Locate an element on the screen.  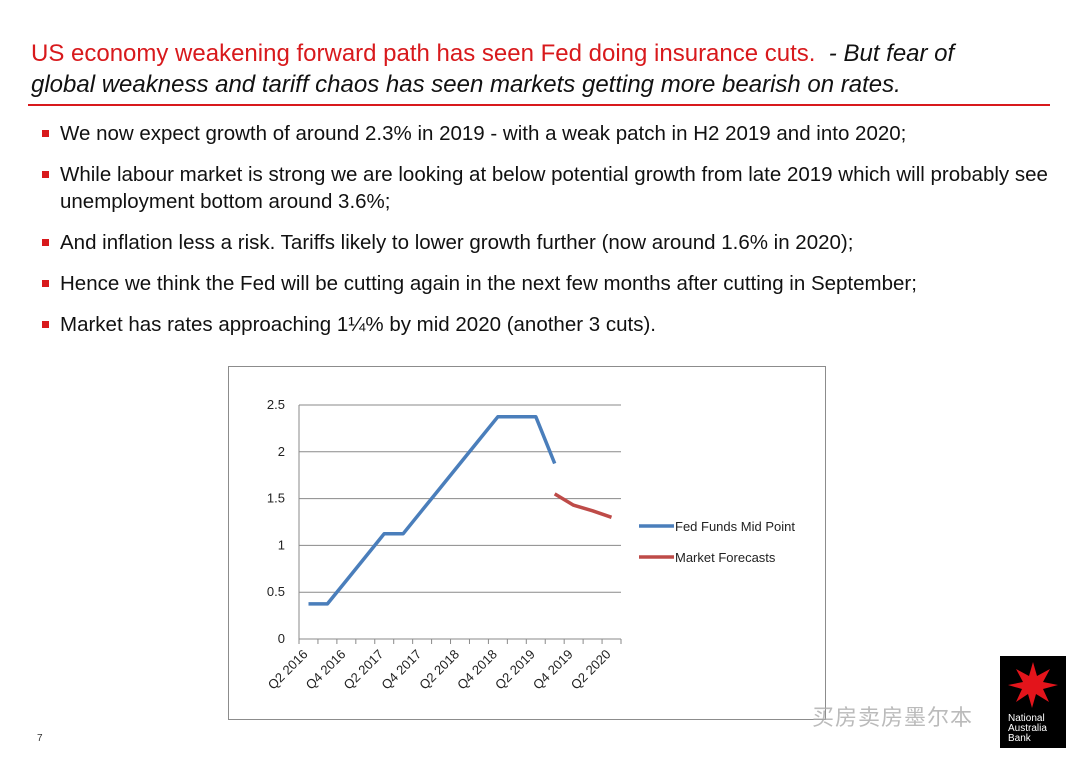
series-line-market-forecasts is located at coordinates (583, 505).